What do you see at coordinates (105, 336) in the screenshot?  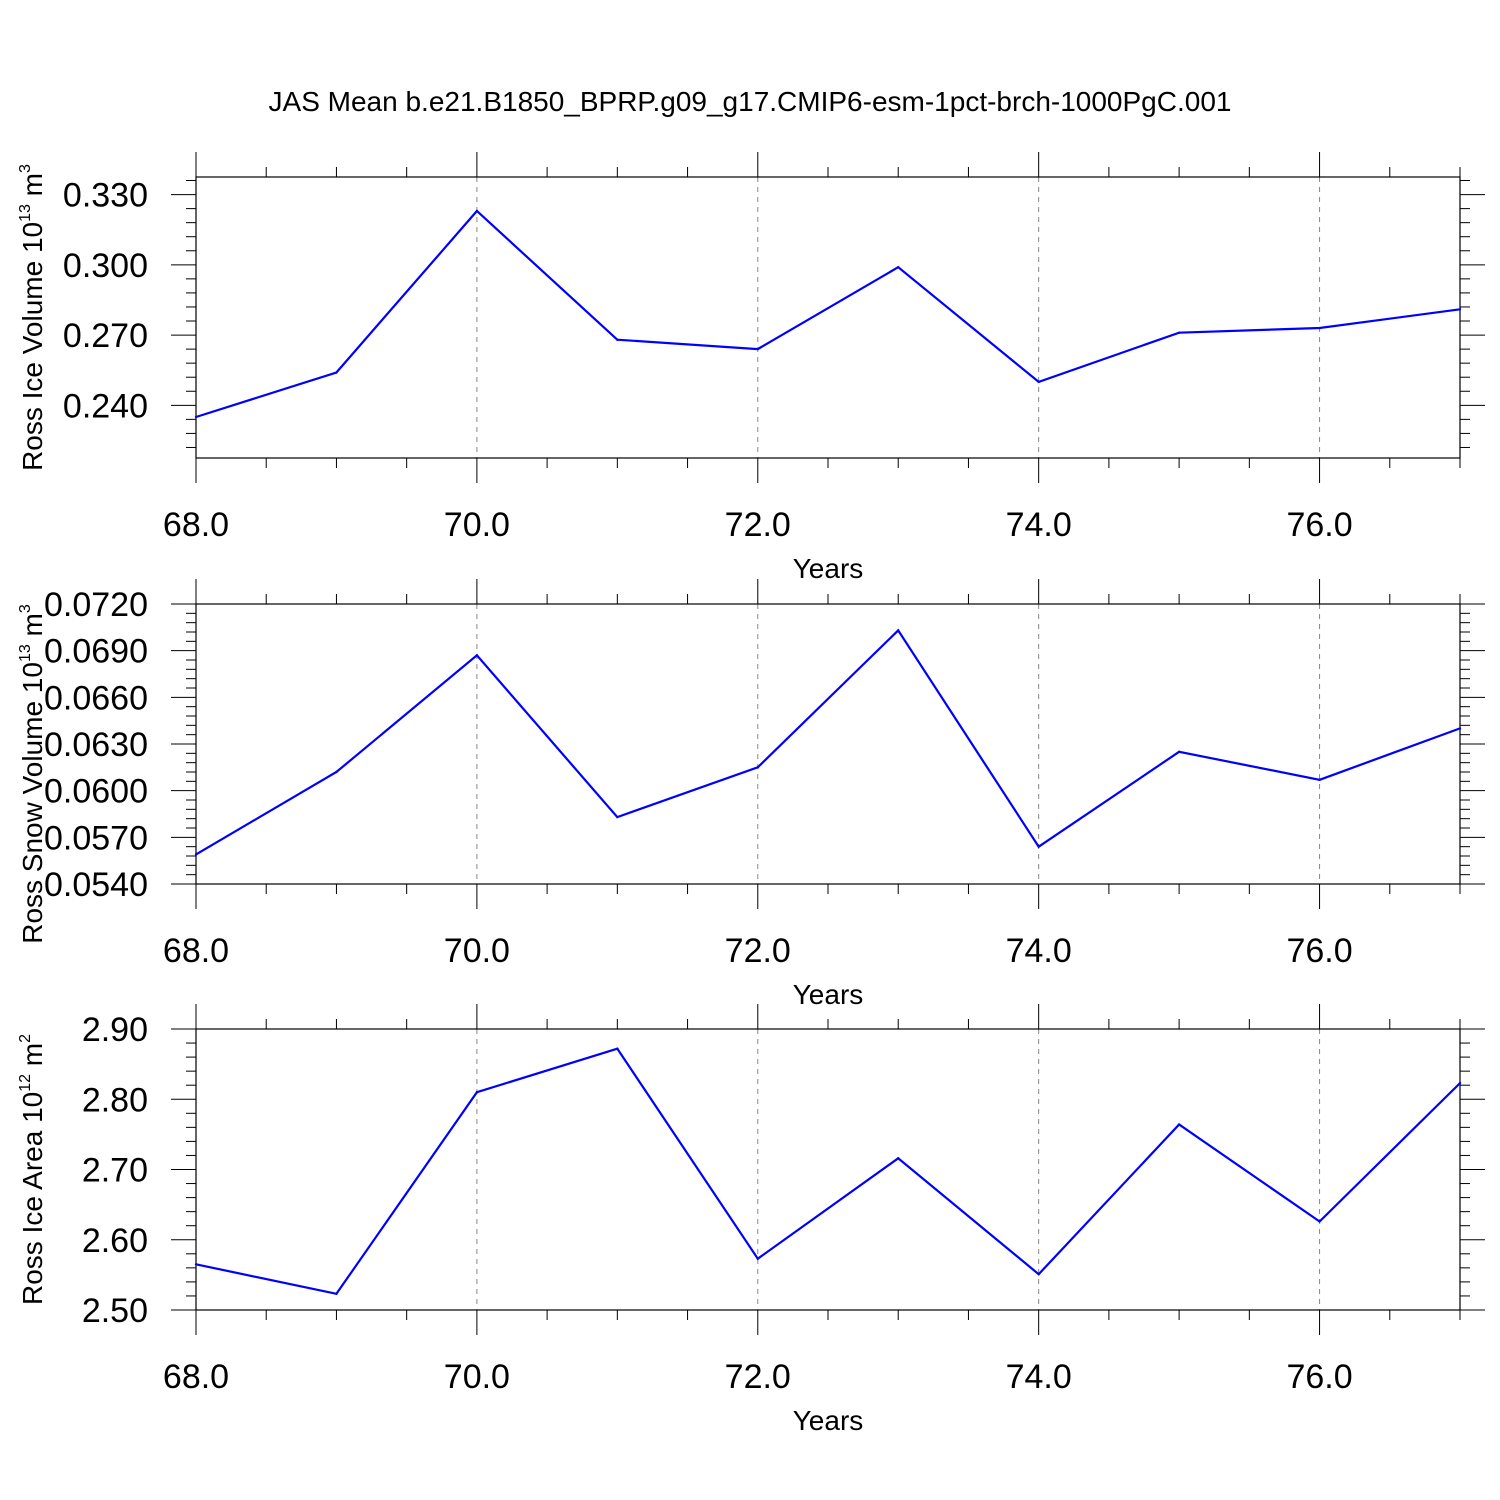 I see `y-tick-label: 0.270` at bounding box center [105, 336].